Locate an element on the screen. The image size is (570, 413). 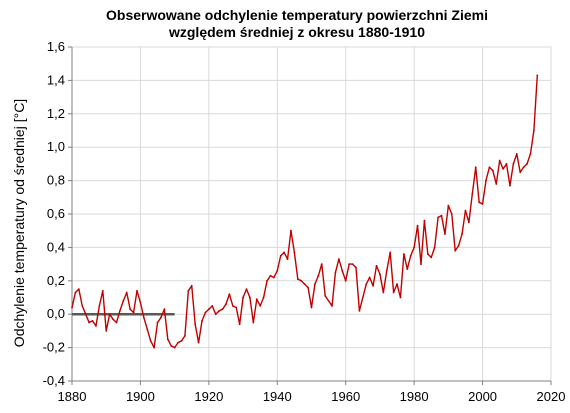
y-tick-label: -0,2 is located at coordinates (54, 347).